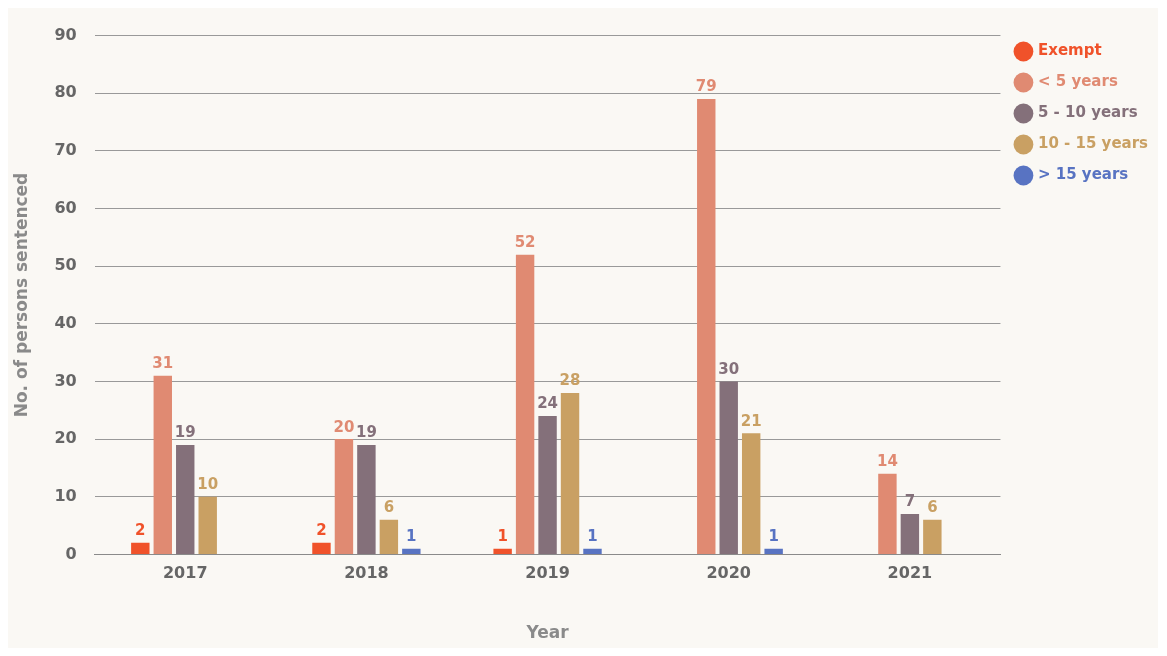 The image size is (1167, 656). Describe the element at coordinates (163, 363) in the screenshot. I see `data-label: 31` at that location.